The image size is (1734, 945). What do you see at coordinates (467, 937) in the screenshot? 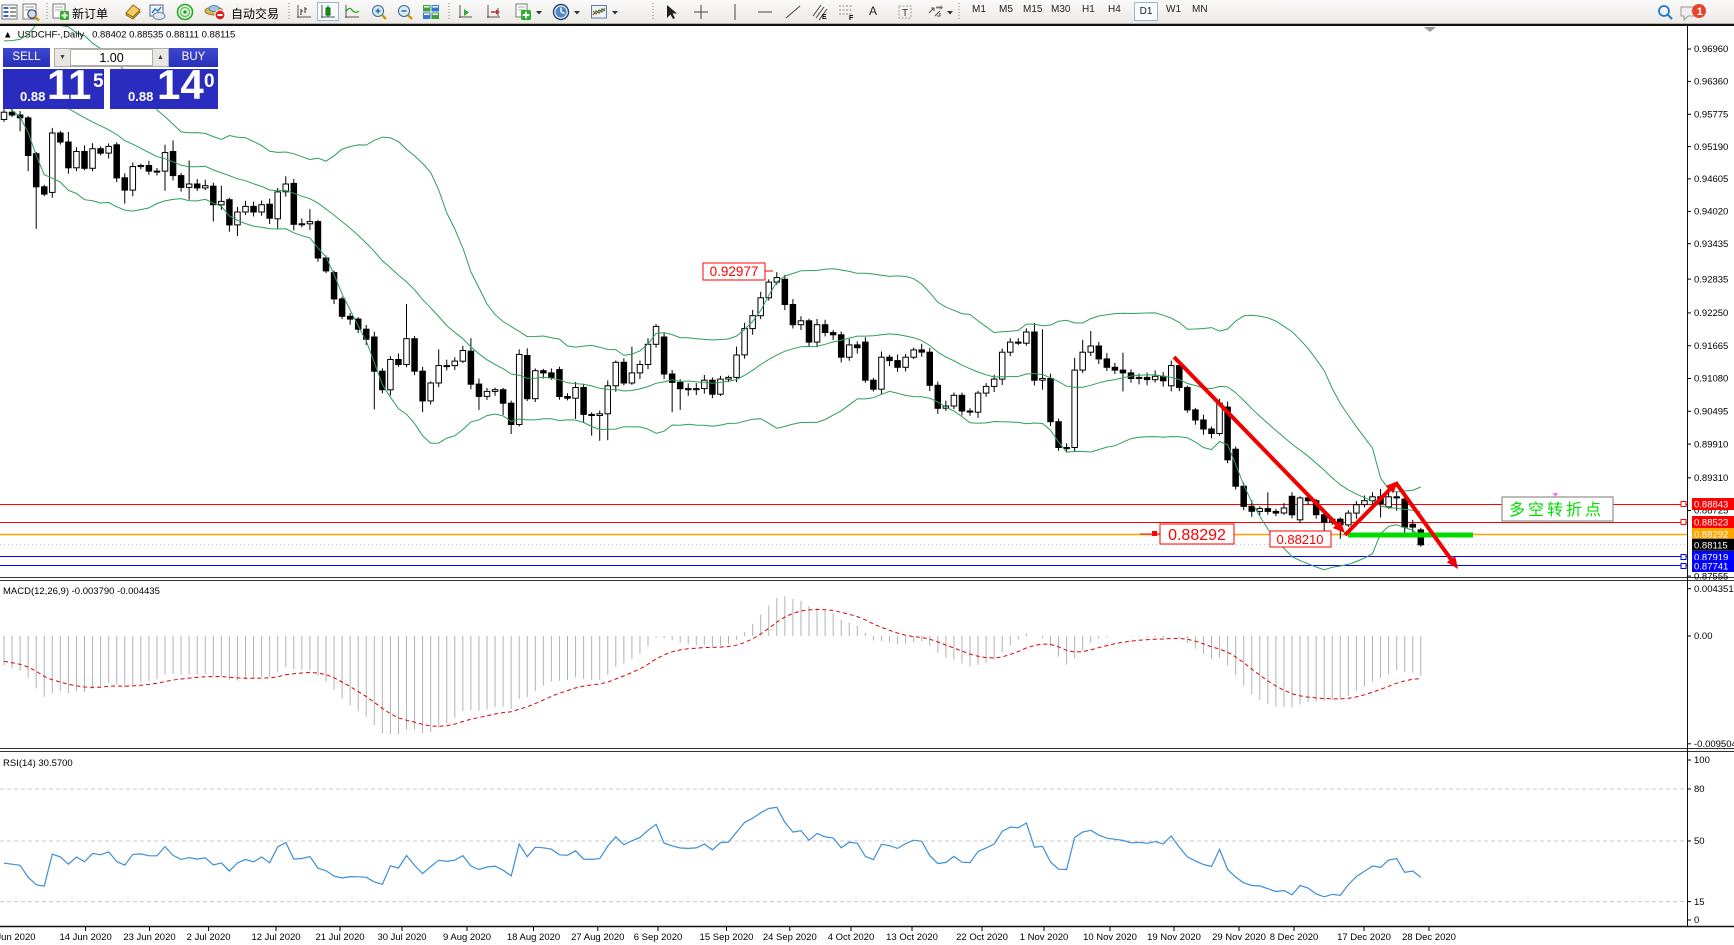
I see `svg-text: 9 Aug 2020` at bounding box center [467, 937].